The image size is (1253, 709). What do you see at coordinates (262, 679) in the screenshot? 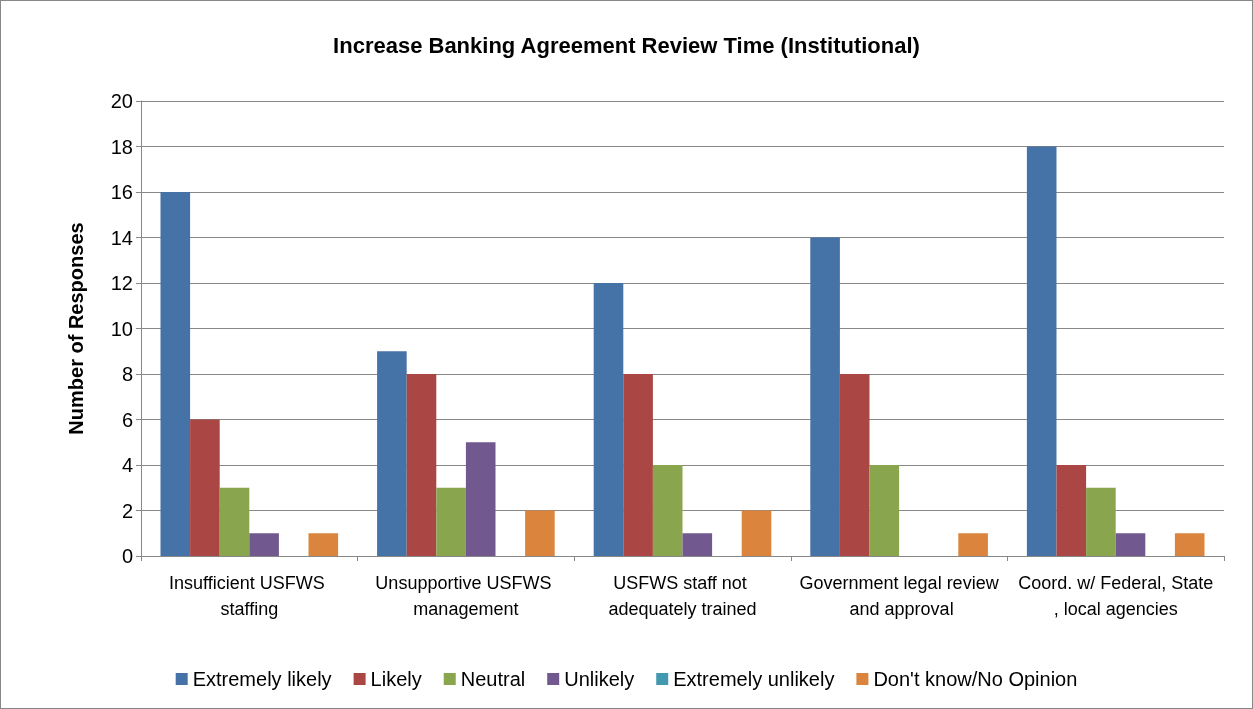
I see `legend-label: Extremely likely` at bounding box center [262, 679].